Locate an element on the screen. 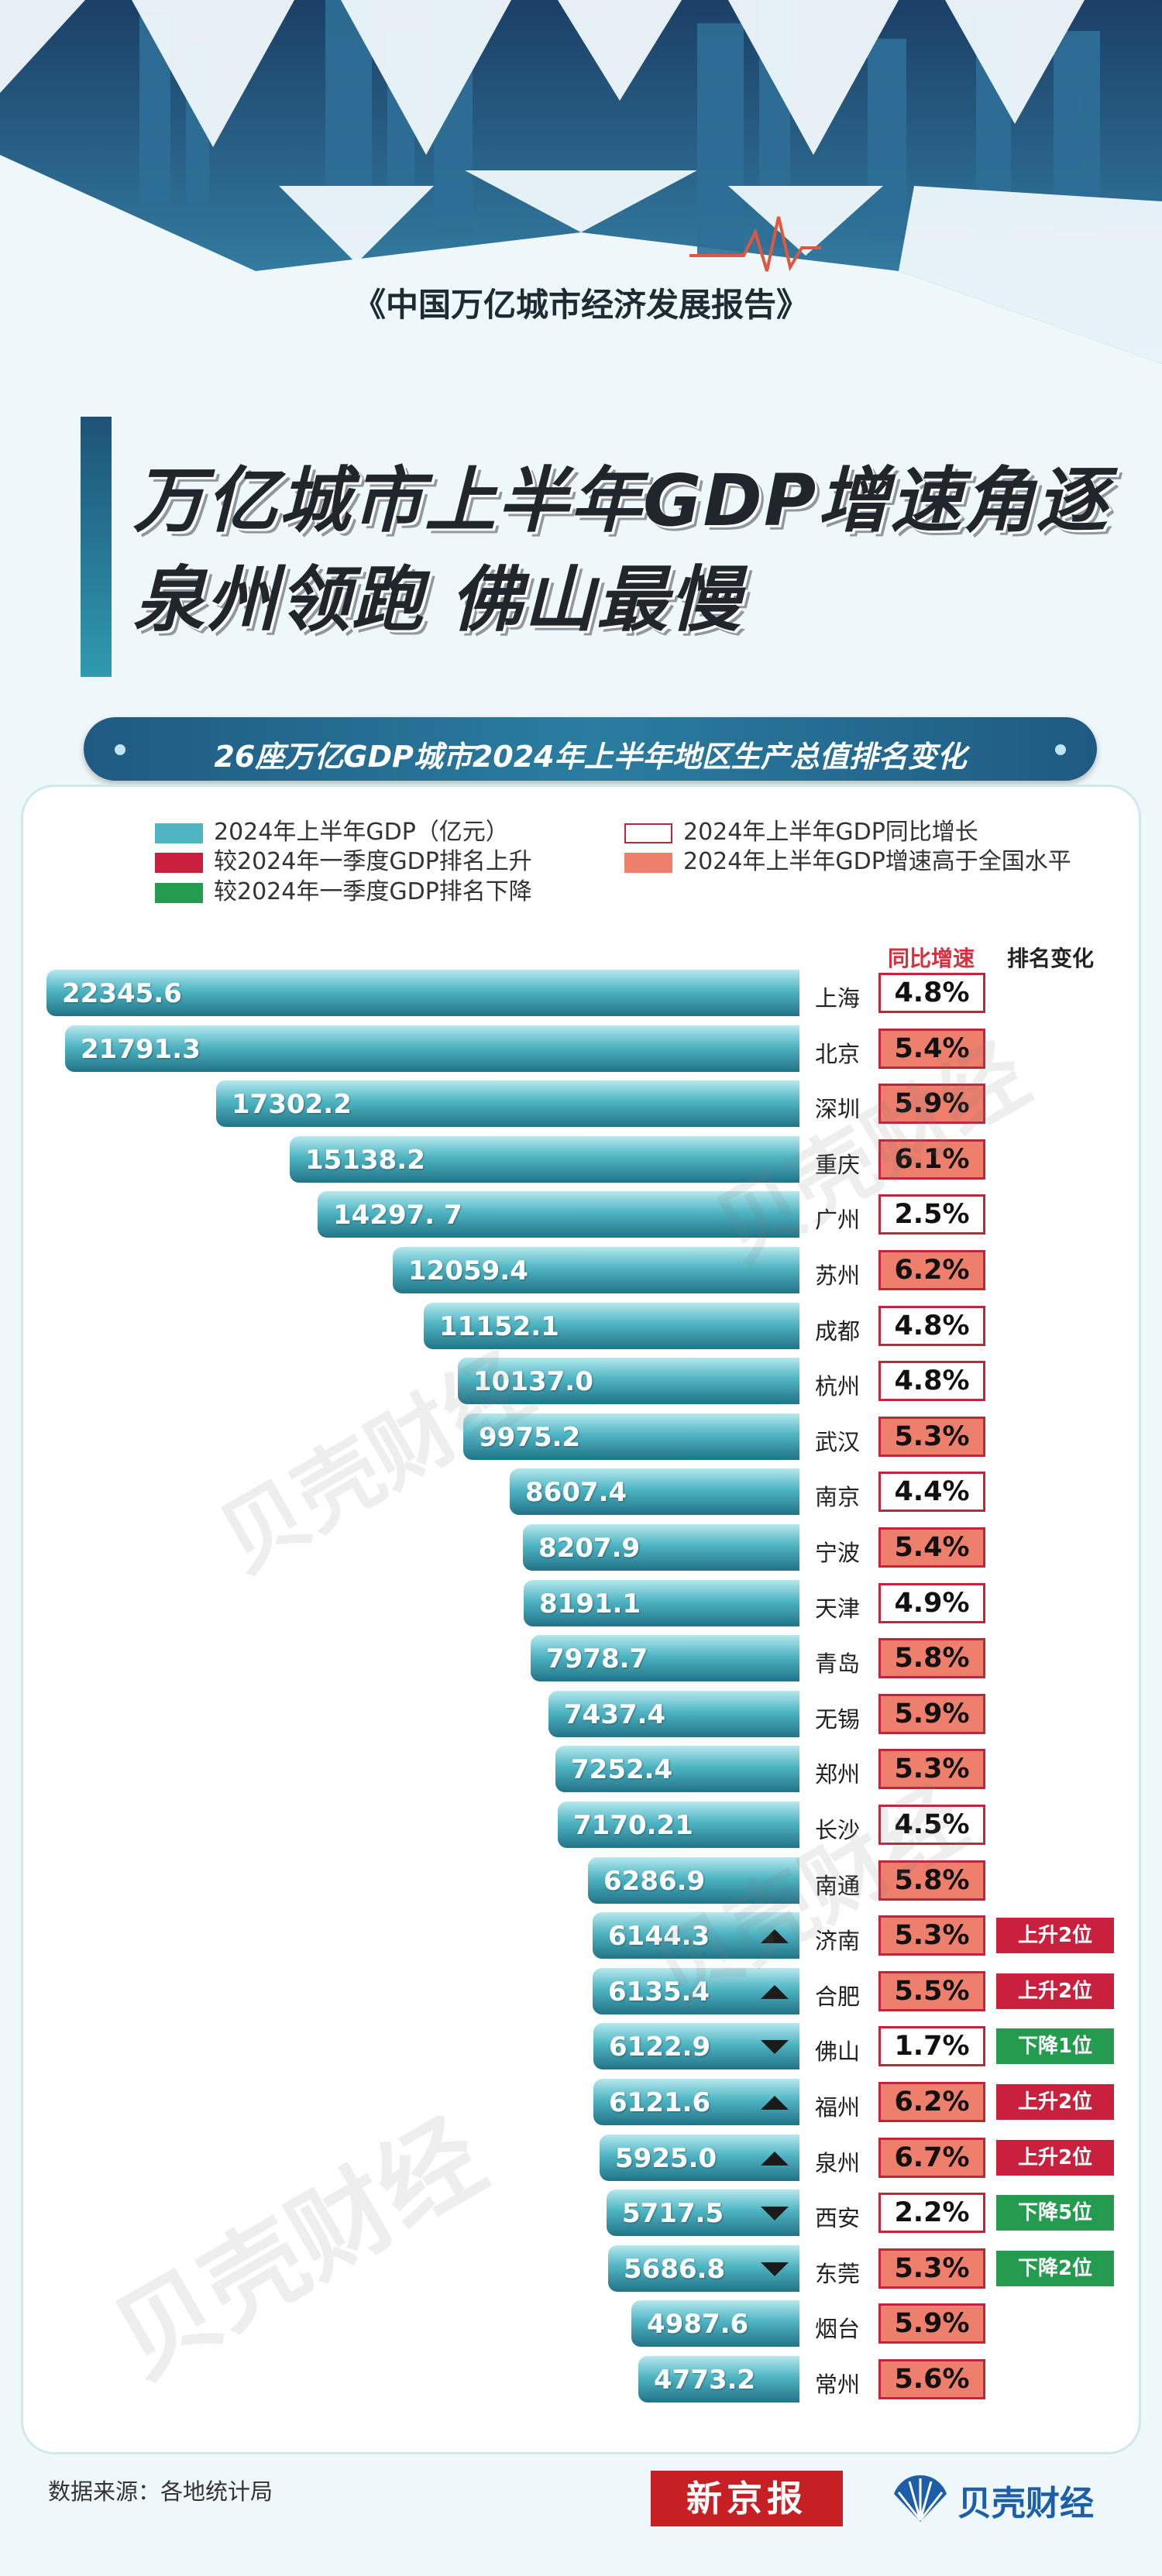  gdp-value-label: 4987.6 is located at coordinates (698, 2324).